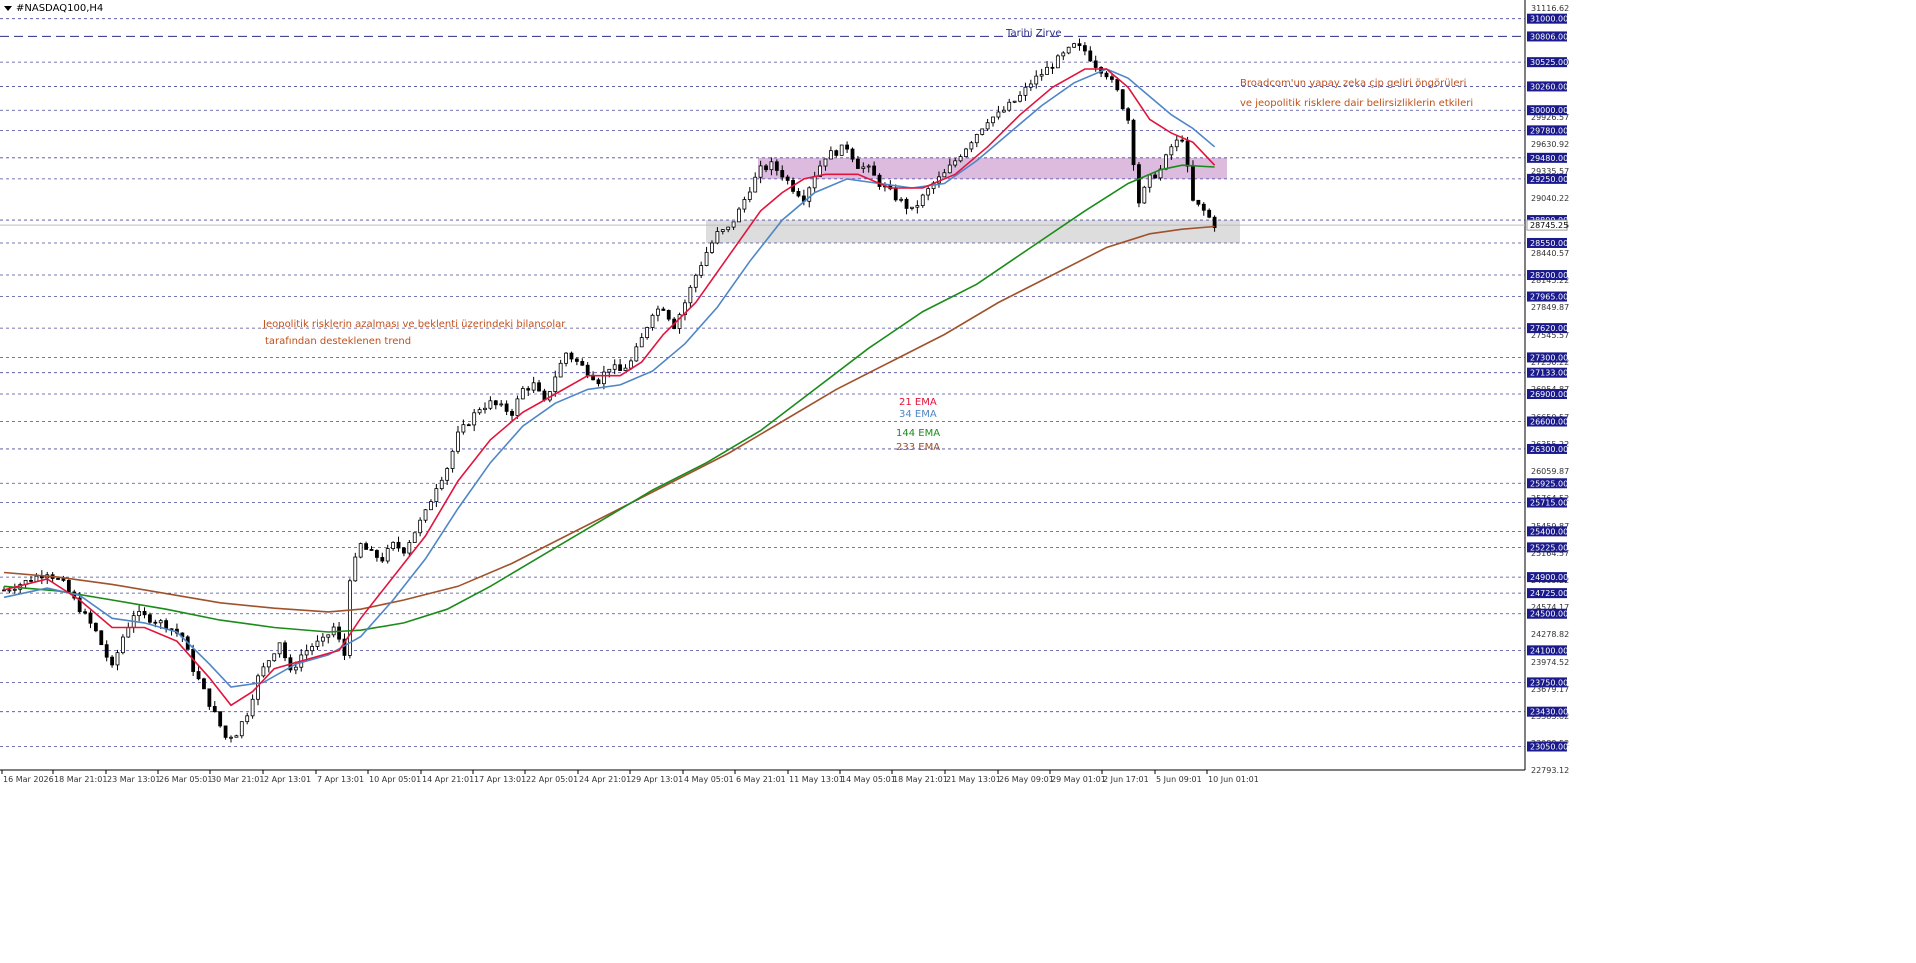 The height and width of the screenshot is (963, 1916). Describe the element at coordinates (1033, 33) in the screenshot. I see `ath-annotation: Tarihi Zirve` at that location.